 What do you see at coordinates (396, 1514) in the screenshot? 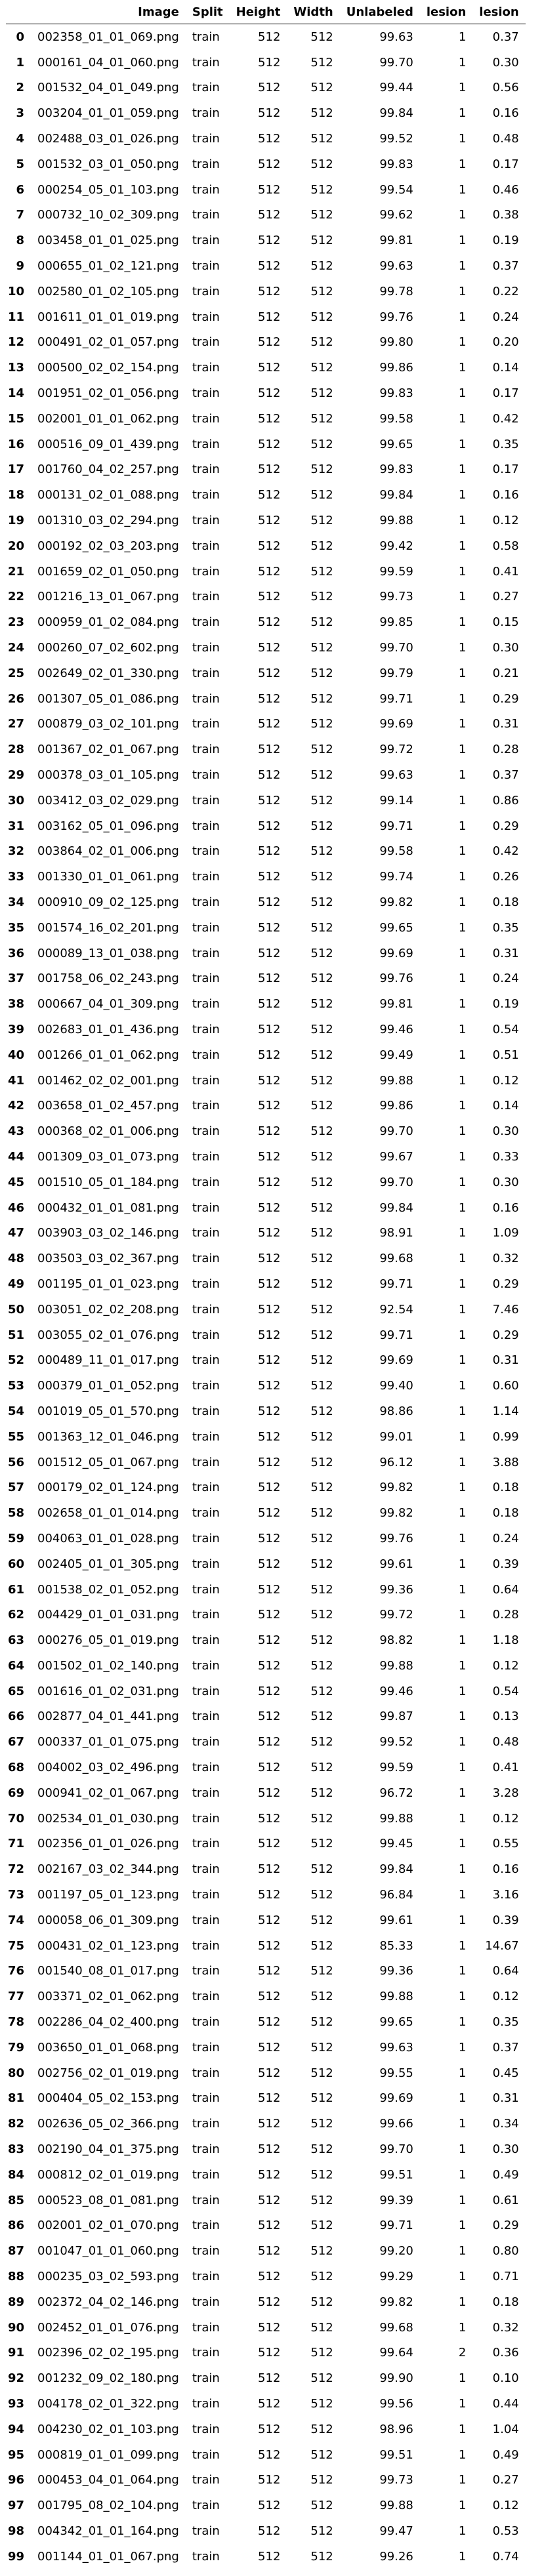
I see `cell-unlabeled: 99.82` at bounding box center [396, 1514].